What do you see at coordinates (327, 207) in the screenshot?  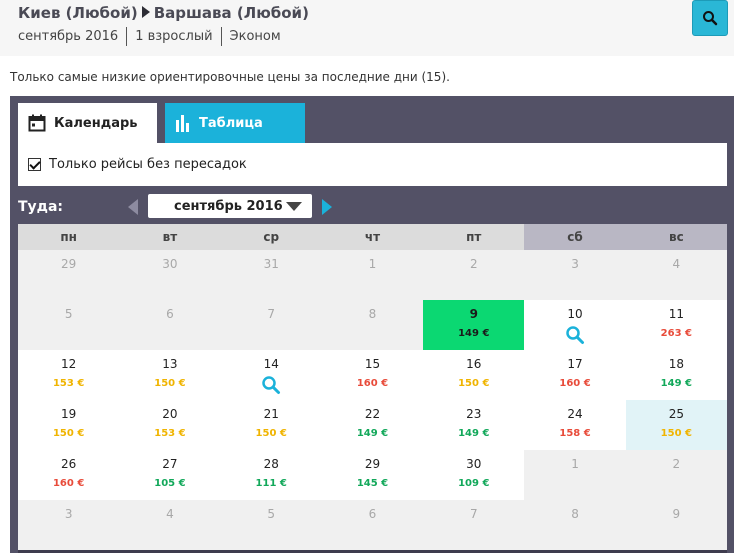 I see `next-month-icon` at bounding box center [327, 207].